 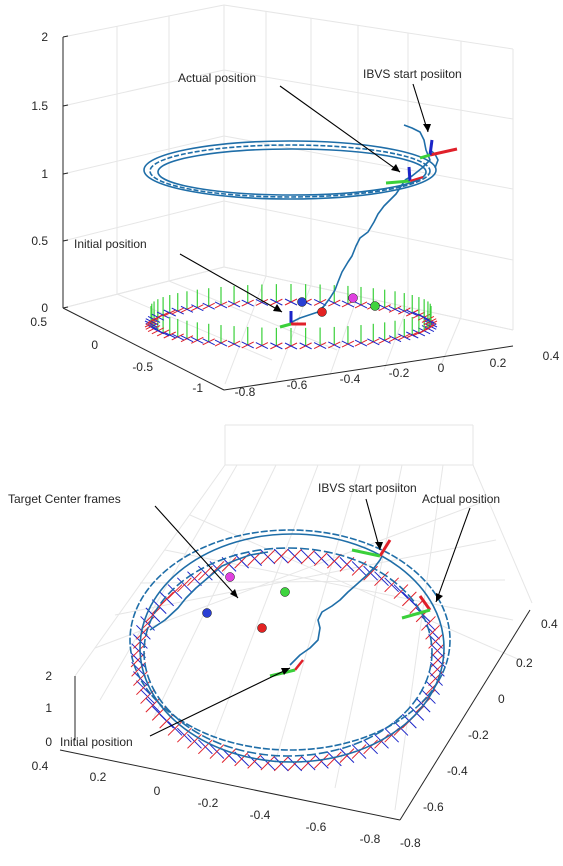 I want to click on marker-magenta, so click(x=353, y=298).